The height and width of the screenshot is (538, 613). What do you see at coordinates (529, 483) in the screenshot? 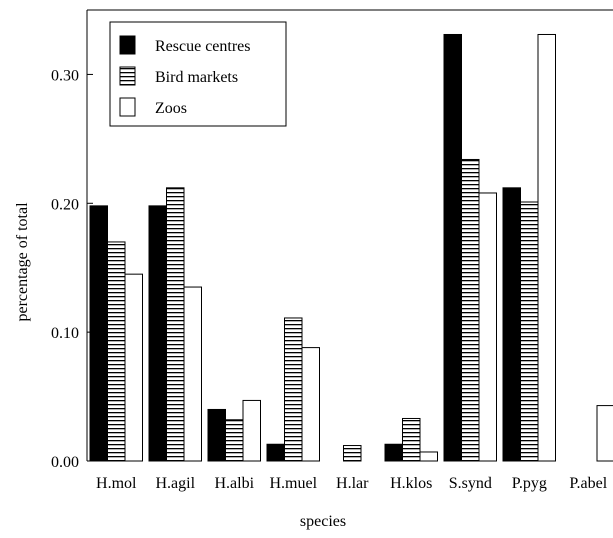
I see `x-tick-label: P.pyg` at bounding box center [529, 483].